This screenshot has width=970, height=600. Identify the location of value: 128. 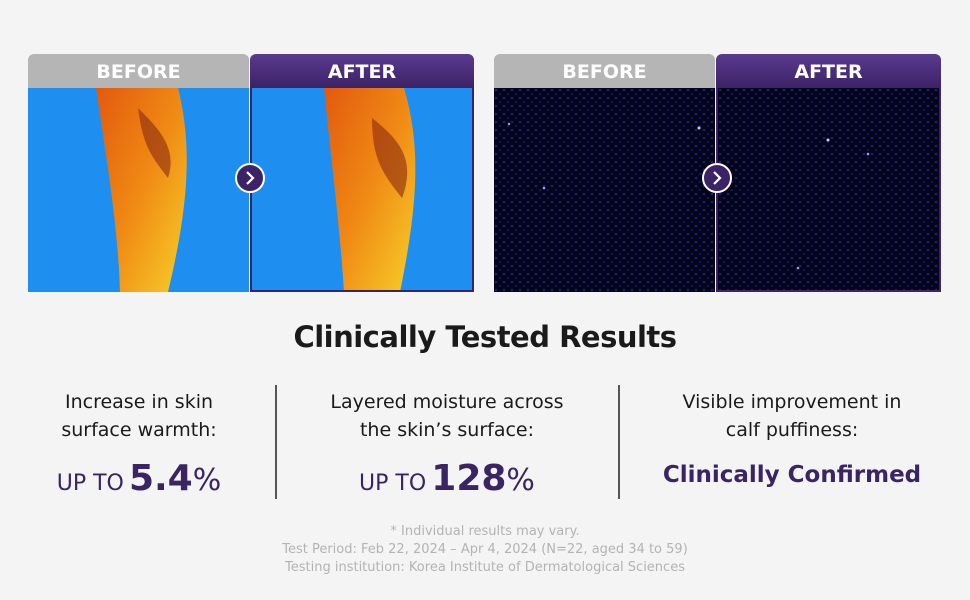
(469, 478).